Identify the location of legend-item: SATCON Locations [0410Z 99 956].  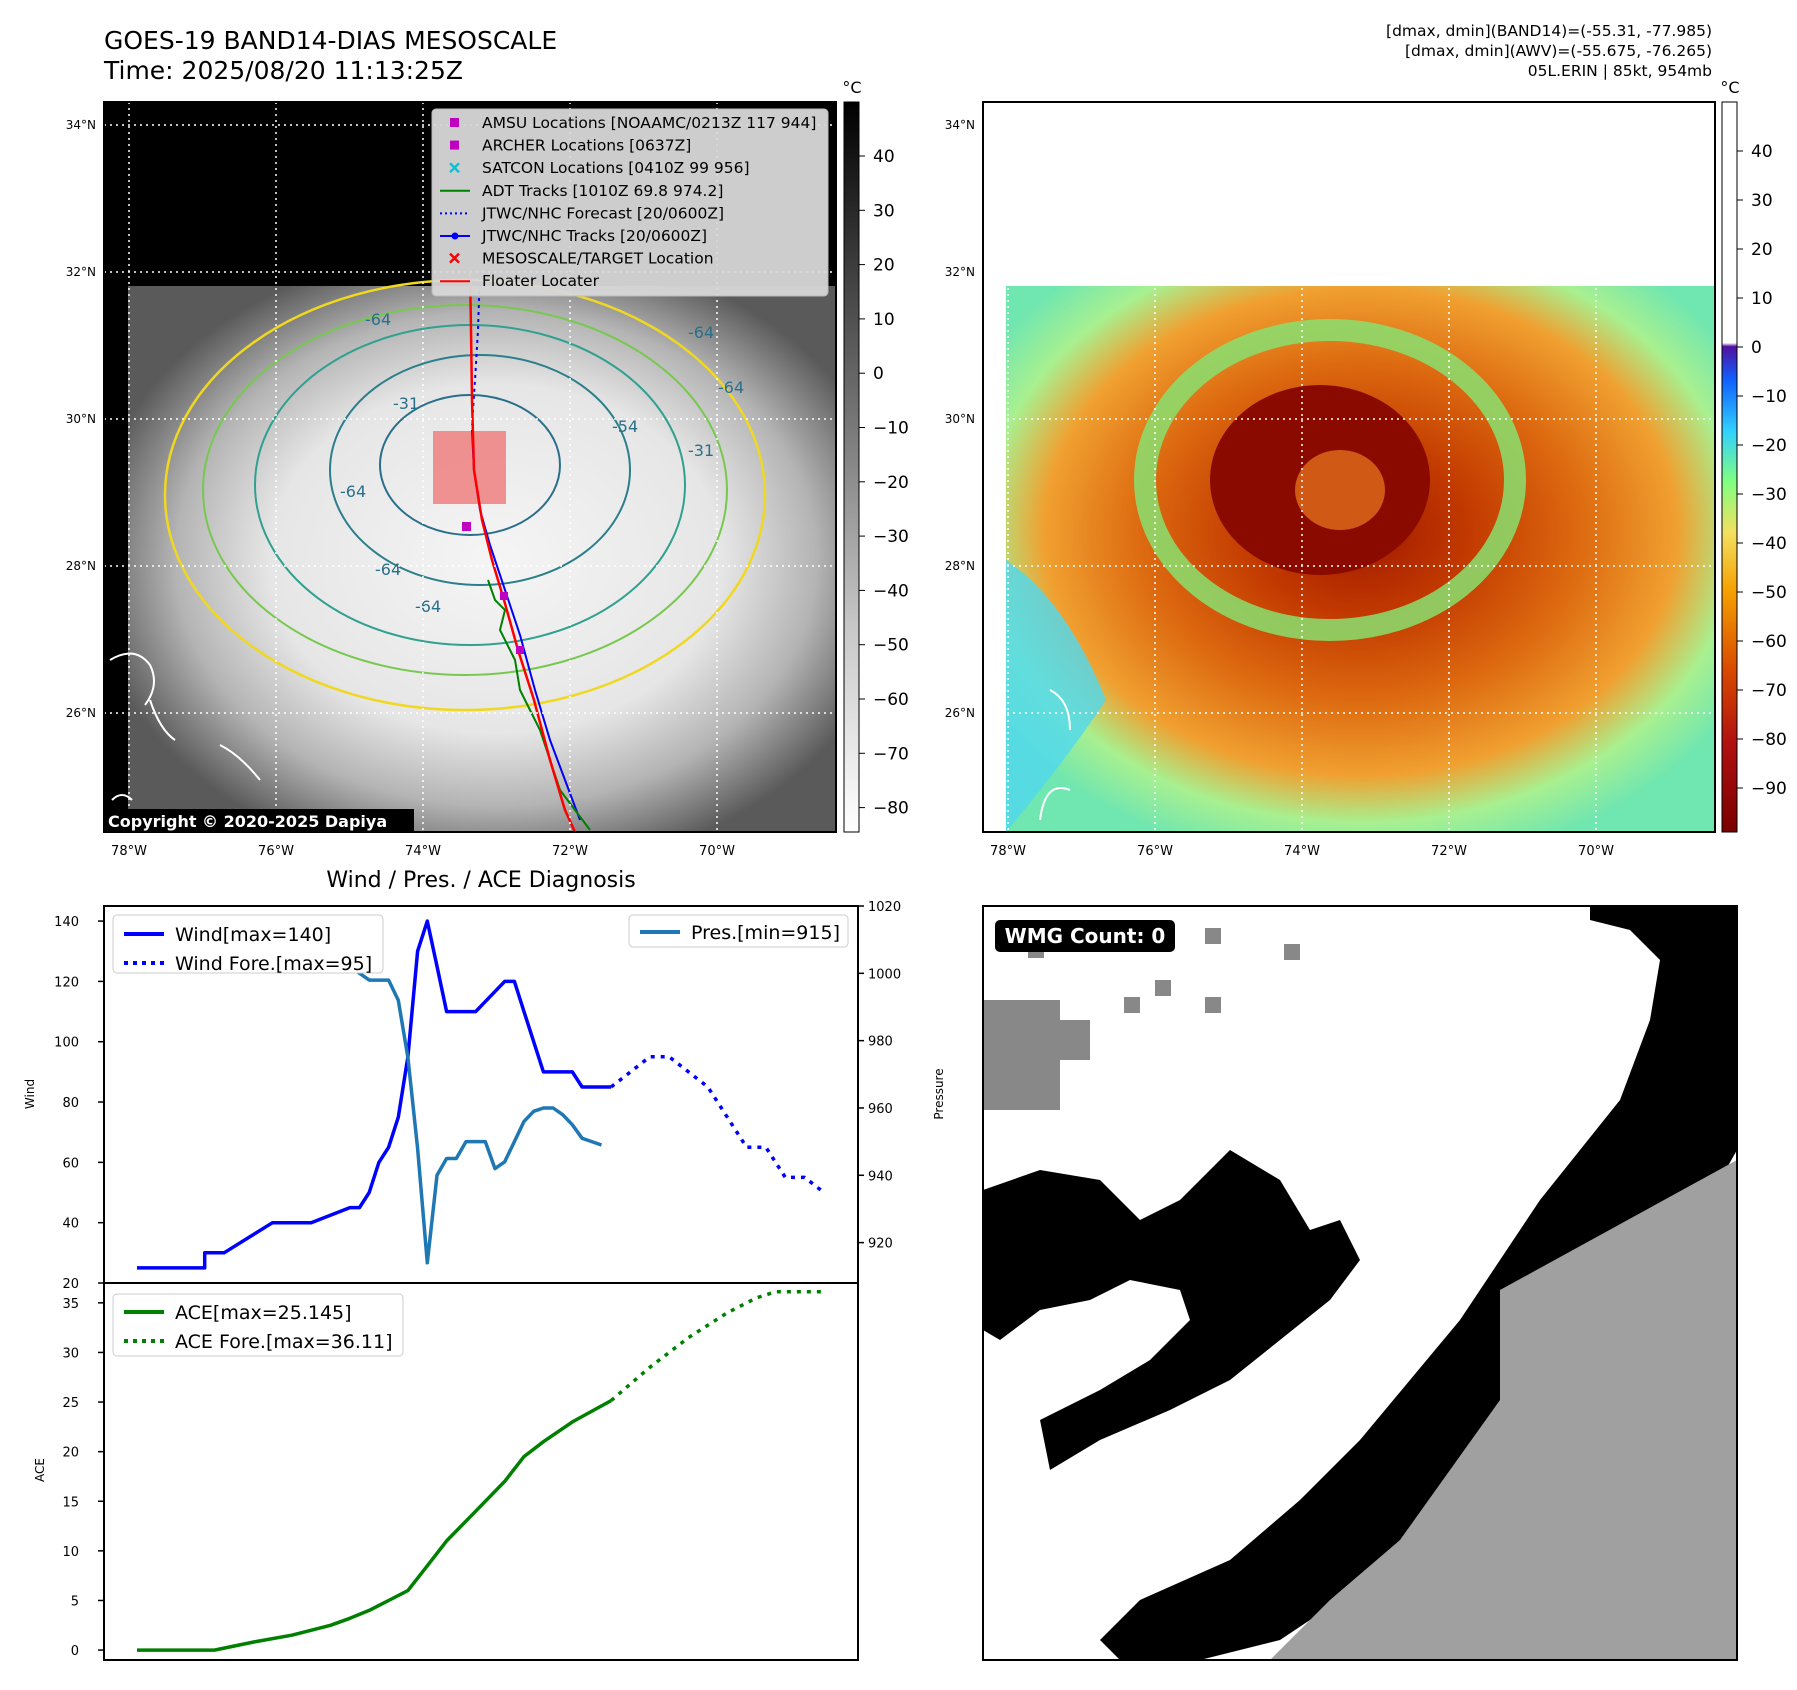
(599, 168).